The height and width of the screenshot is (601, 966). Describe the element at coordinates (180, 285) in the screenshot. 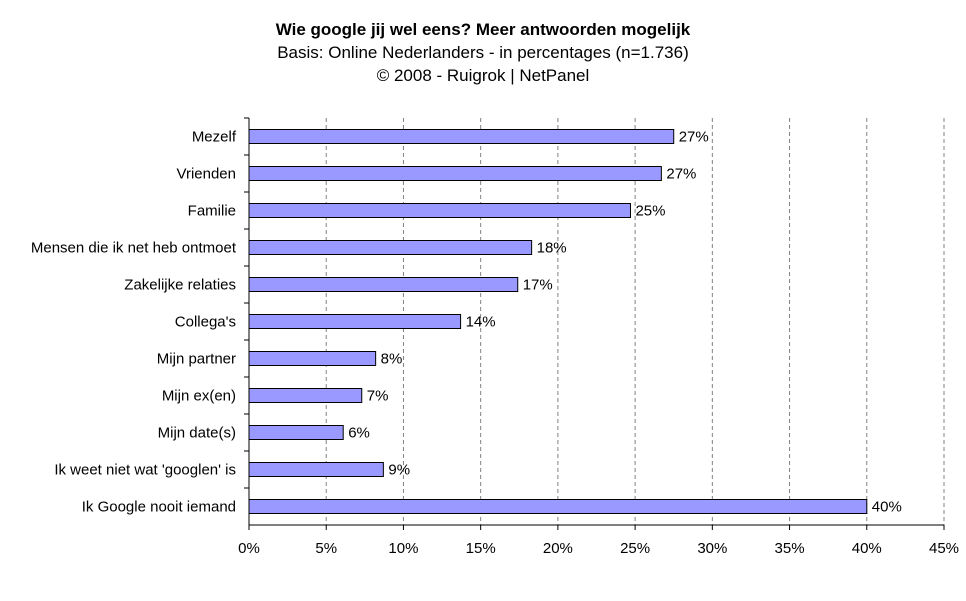

I see `category-label: Zakelijke relaties` at that location.